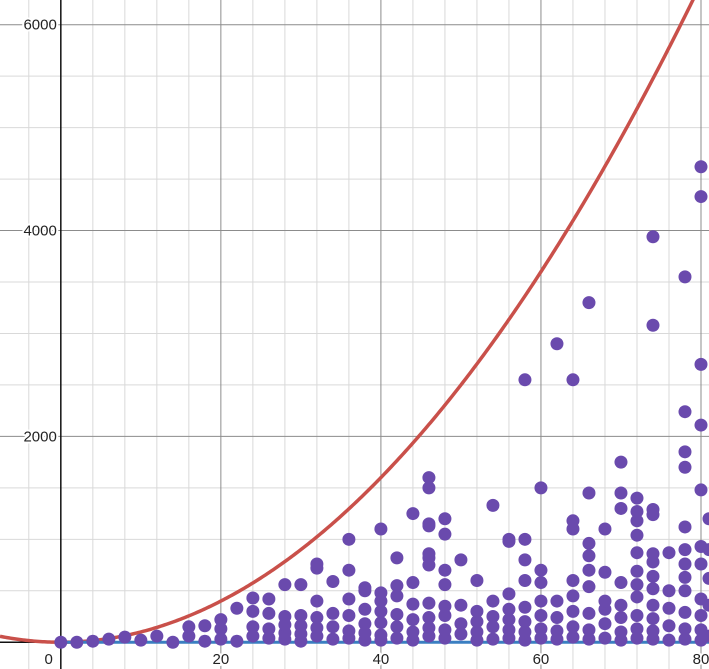 The width and height of the screenshot is (709, 669). Describe the element at coordinates (39, 25) in the screenshot. I see `y-tick-label: 6000` at that location.